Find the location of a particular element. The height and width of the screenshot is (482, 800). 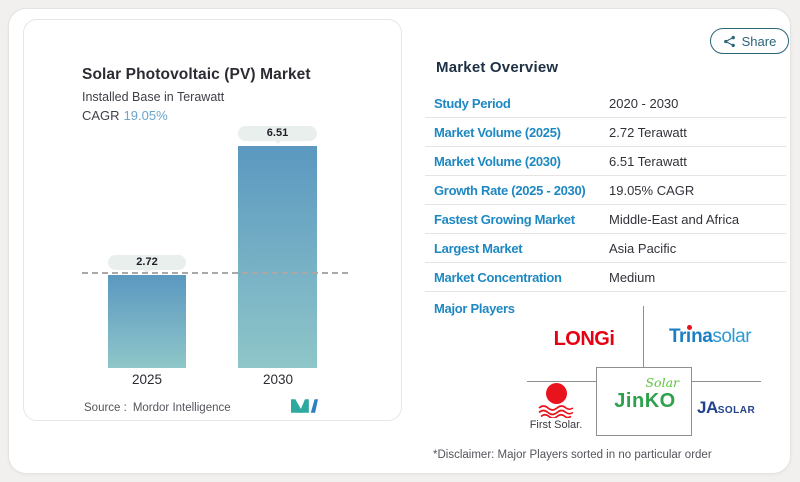

row-value: Medium is located at coordinates (632, 277).